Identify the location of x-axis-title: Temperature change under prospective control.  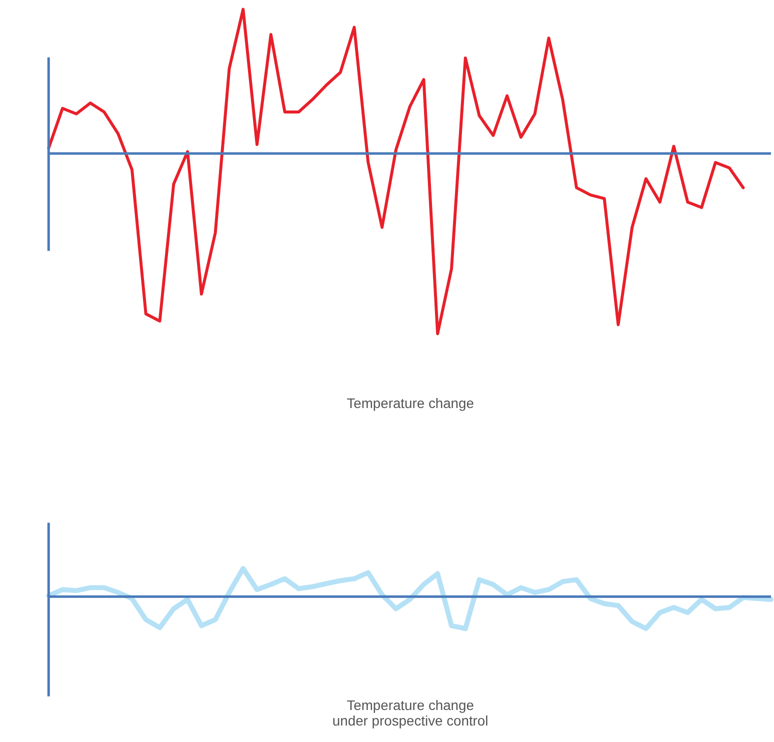
(410, 712).